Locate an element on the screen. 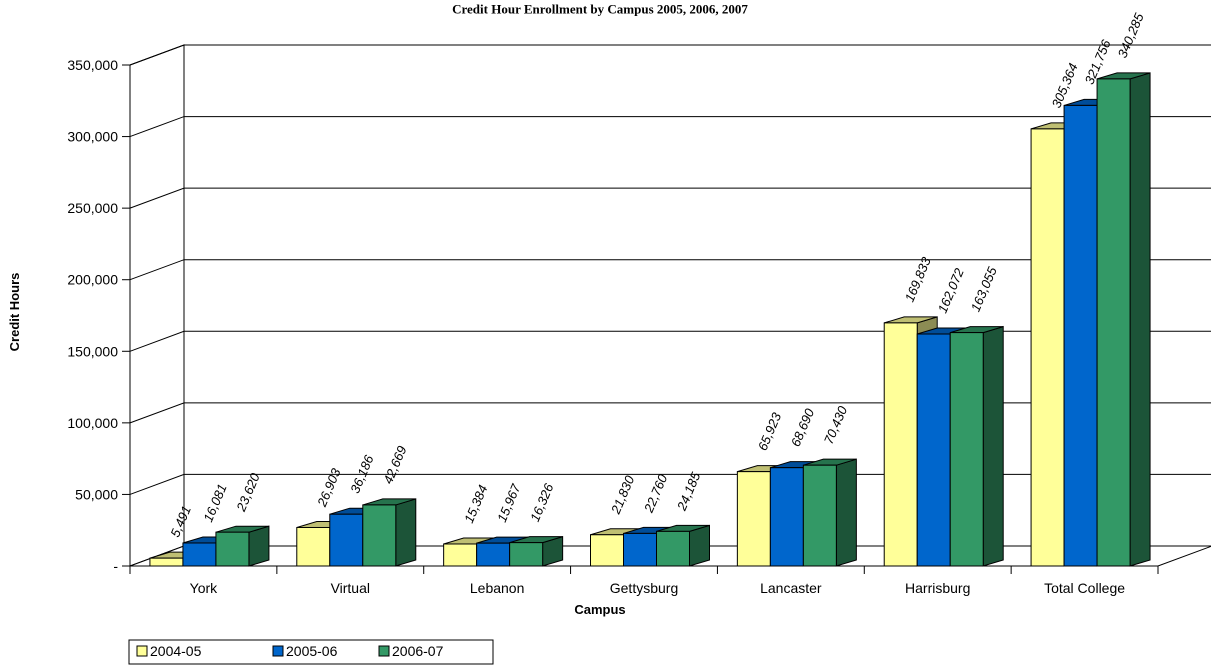  y-tick-label: 250,000 is located at coordinates (92, 208).